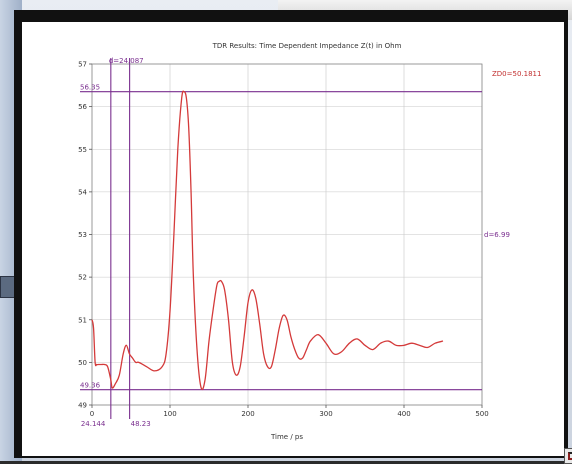 This screenshot has height=464, width=572. Describe the element at coordinates (82, 320) in the screenshot. I see `y-tick-label: 51` at that location.